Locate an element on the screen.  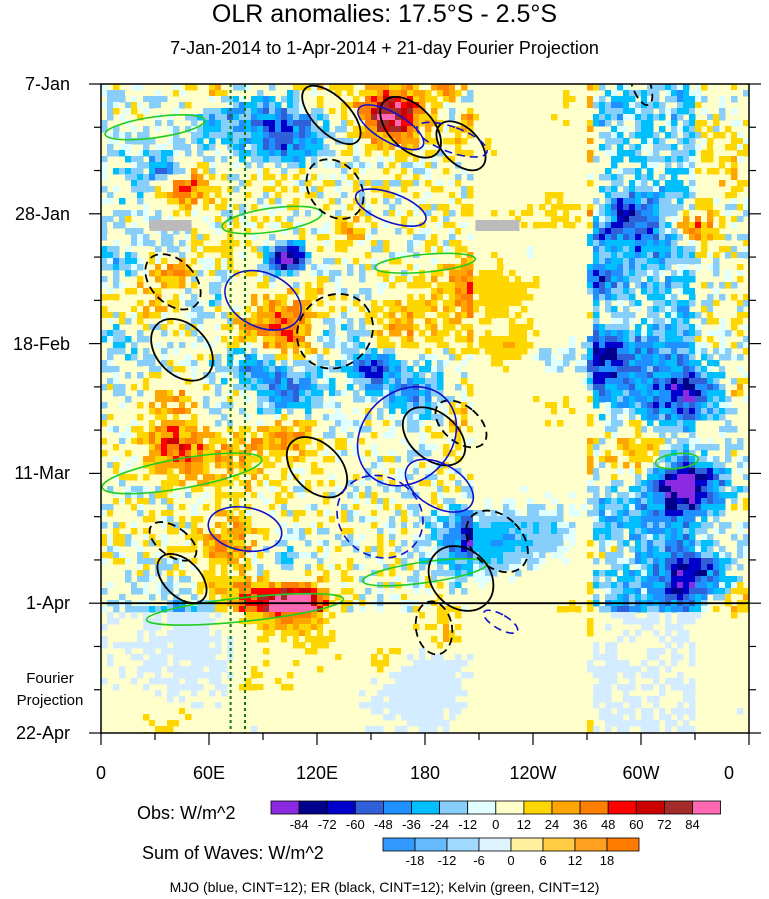
chart-title: OLR anomalies: 17.5°S - 2.5°S is located at coordinates (384, 14).